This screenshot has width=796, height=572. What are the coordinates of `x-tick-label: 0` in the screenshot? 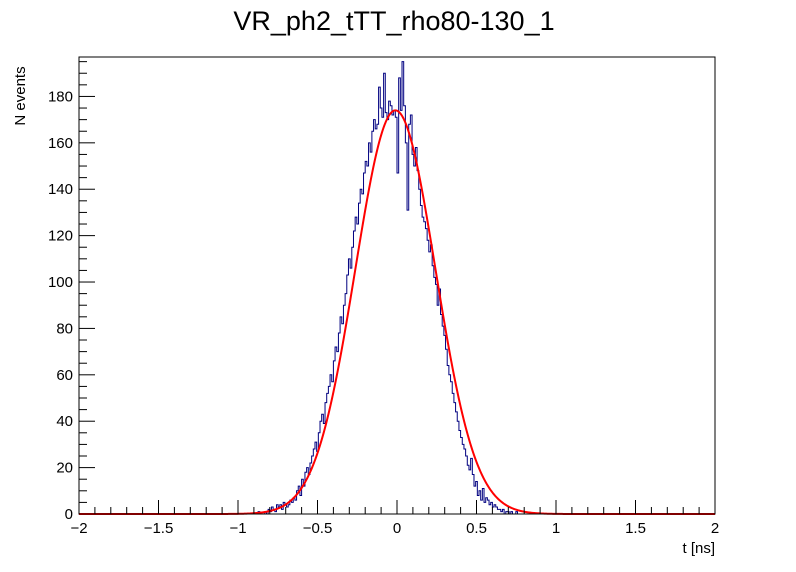 It's located at (397, 528).